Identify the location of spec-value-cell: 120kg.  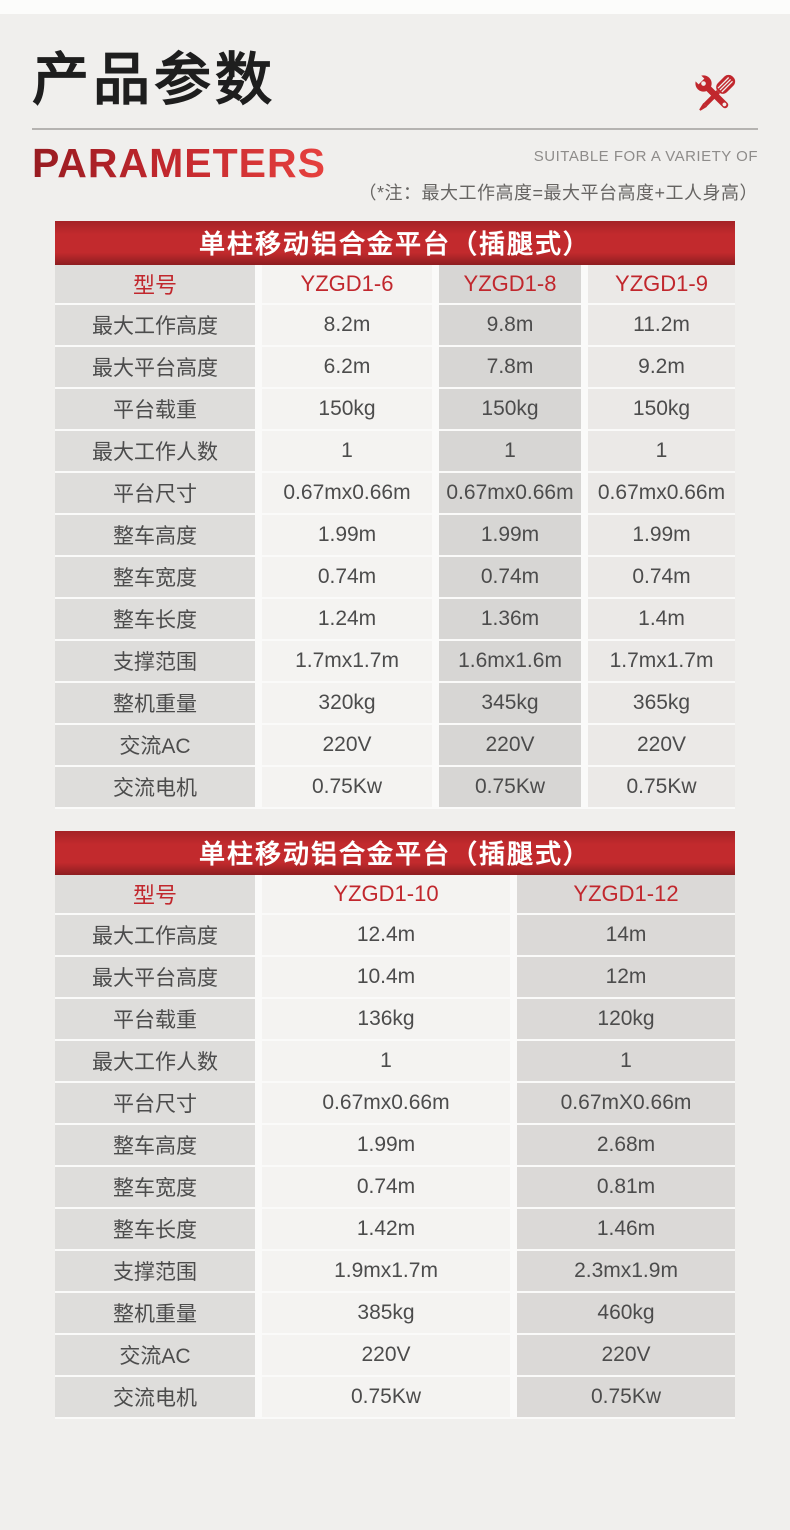
(626, 1018).